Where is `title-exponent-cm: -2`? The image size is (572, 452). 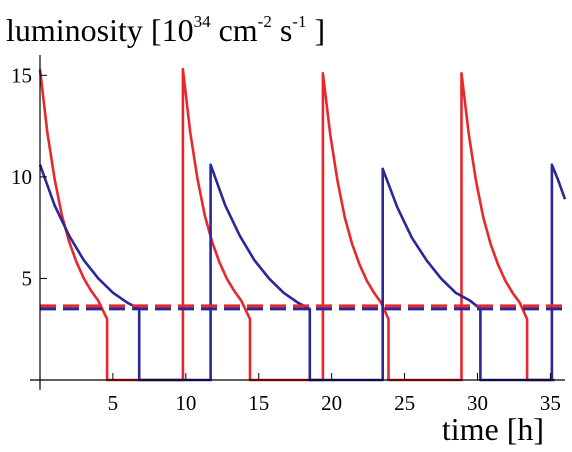
title-exponent-cm: -2 is located at coordinates (265, 21).